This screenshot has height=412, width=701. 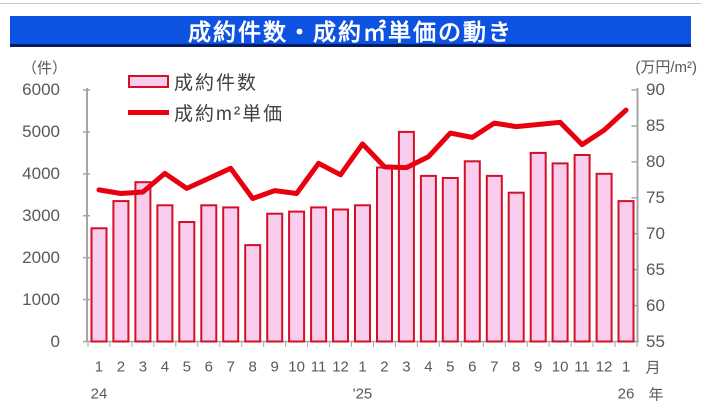 What do you see at coordinates (41, 89) in the screenshot?
I see `left-axis-tick-label: 6000` at bounding box center [41, 89].